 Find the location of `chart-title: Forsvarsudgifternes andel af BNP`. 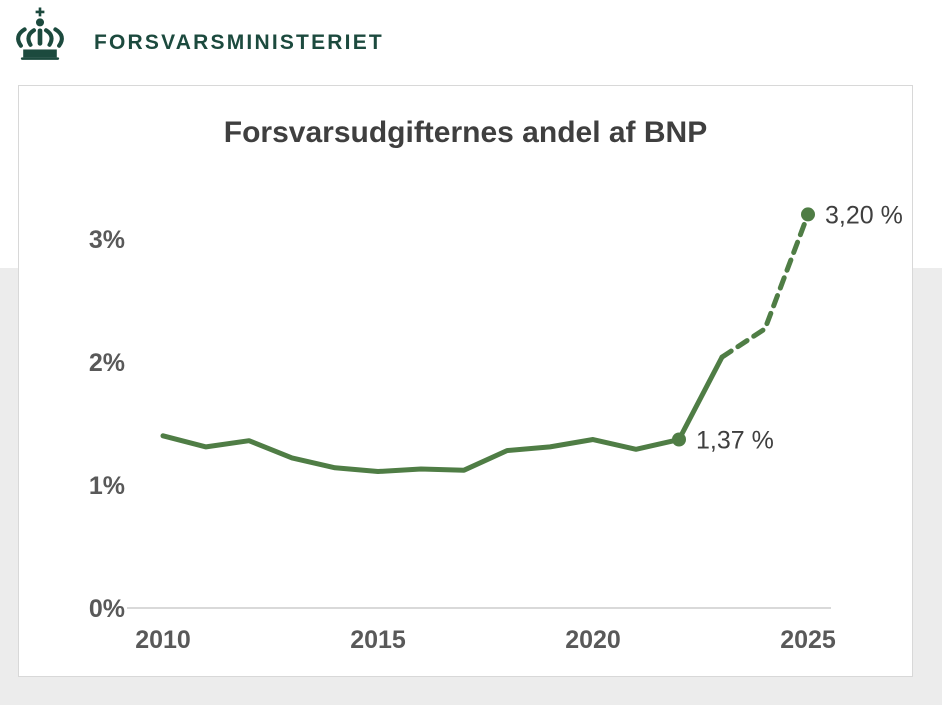

chart-title: Forsvarsudgifternes andel af BNP is located at coordinates (465, 132).